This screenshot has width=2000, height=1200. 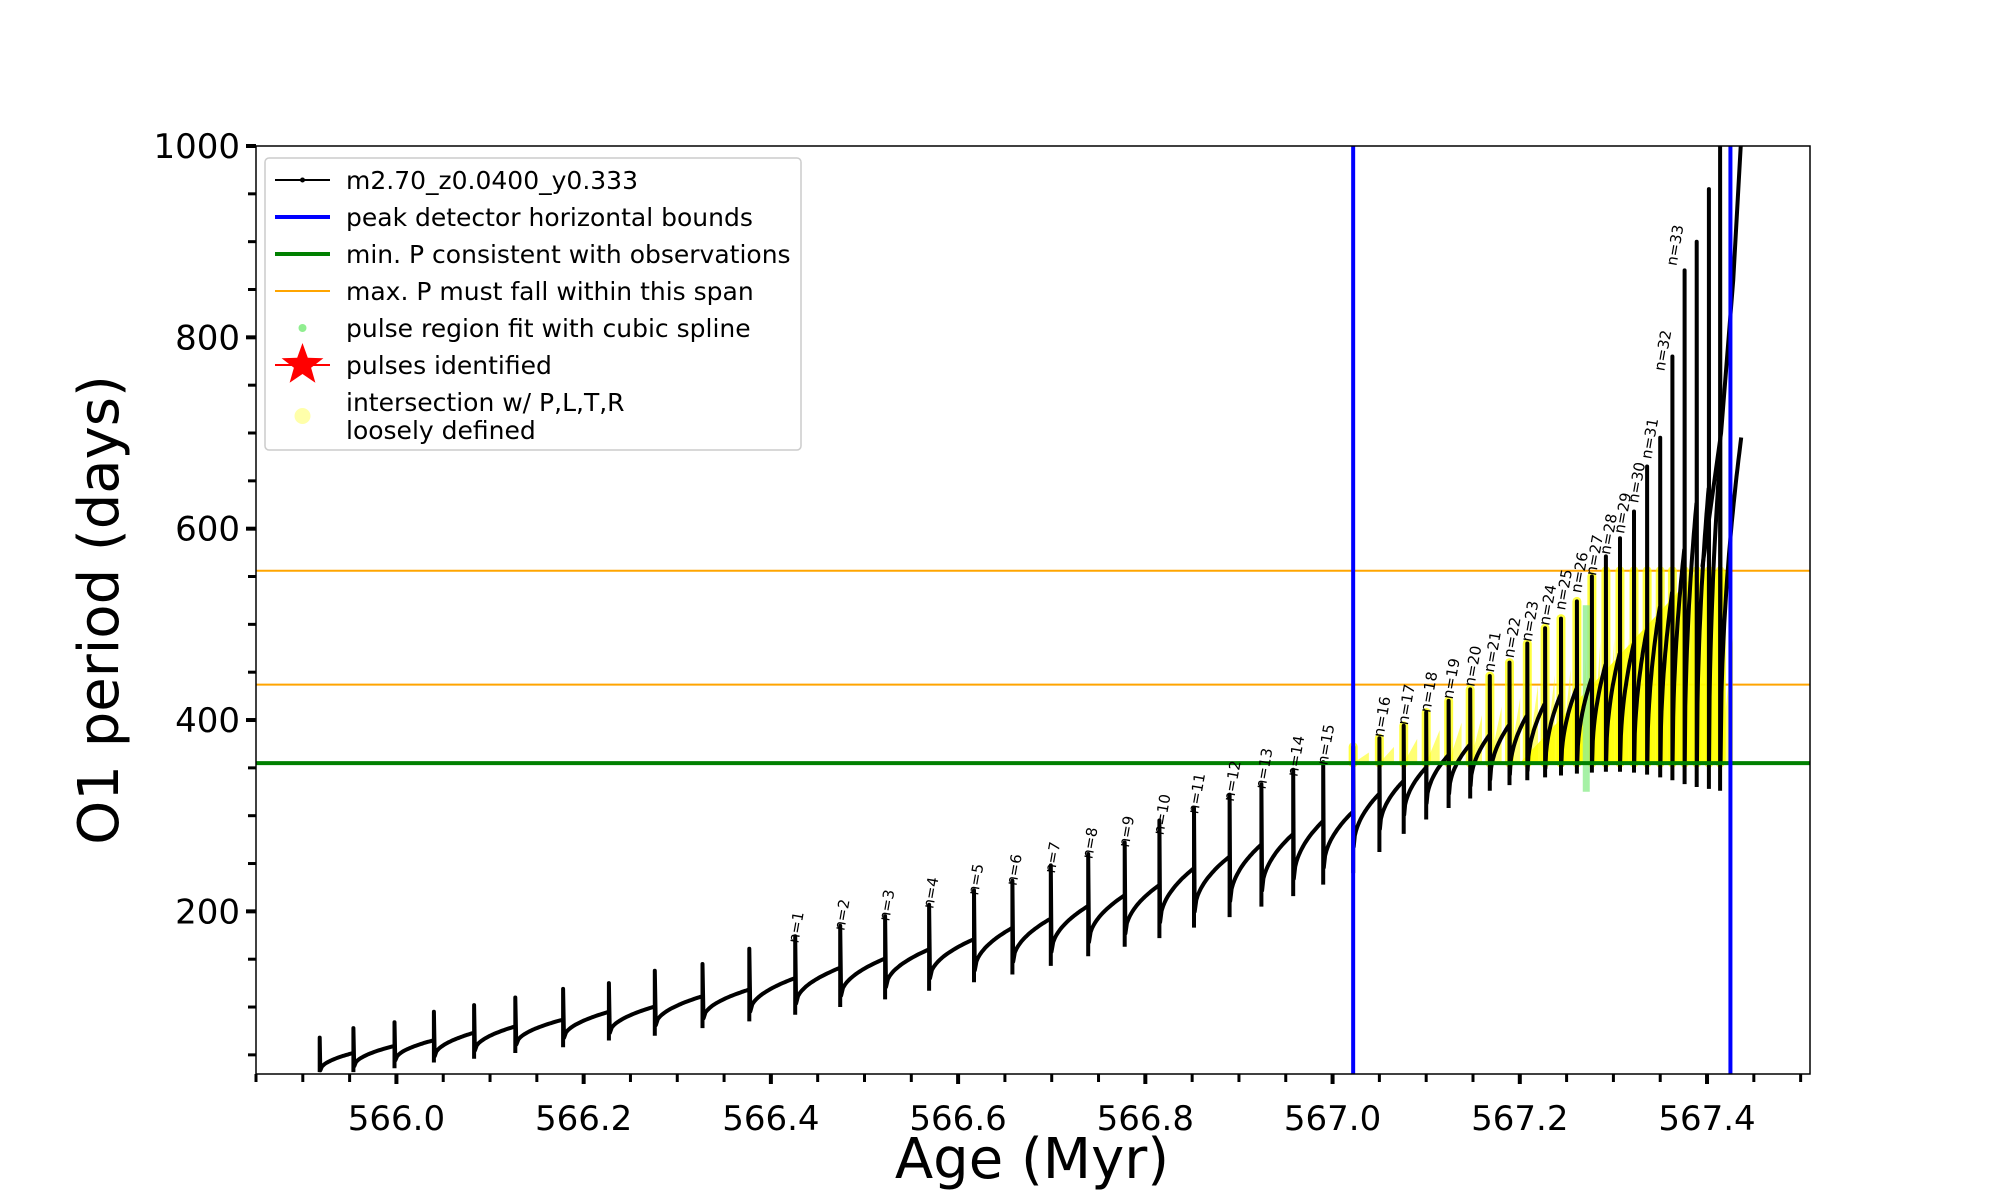 What do you see at coordinates (302, 363) in the screenshot?
I see `legend-item-6-marker` at bounding box center [302, 363].